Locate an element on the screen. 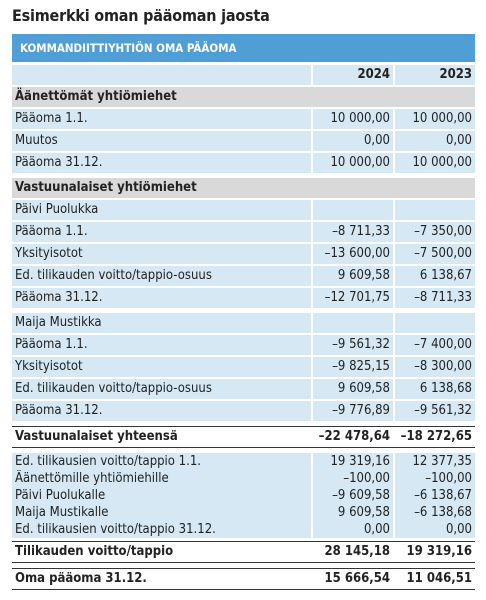  table-row: Pääoma 31.12. –12 701,75 –8 711,33 is located at coordinates (243, 298).